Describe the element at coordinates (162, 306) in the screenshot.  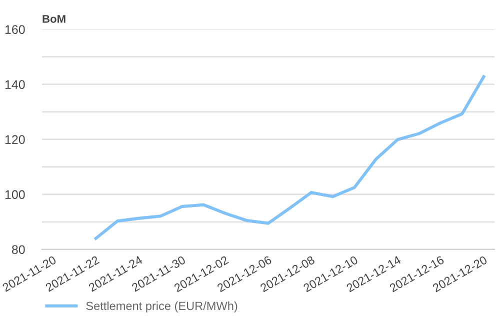
I see `legend-label: Settlement price (EUR/MWh)` at that location.